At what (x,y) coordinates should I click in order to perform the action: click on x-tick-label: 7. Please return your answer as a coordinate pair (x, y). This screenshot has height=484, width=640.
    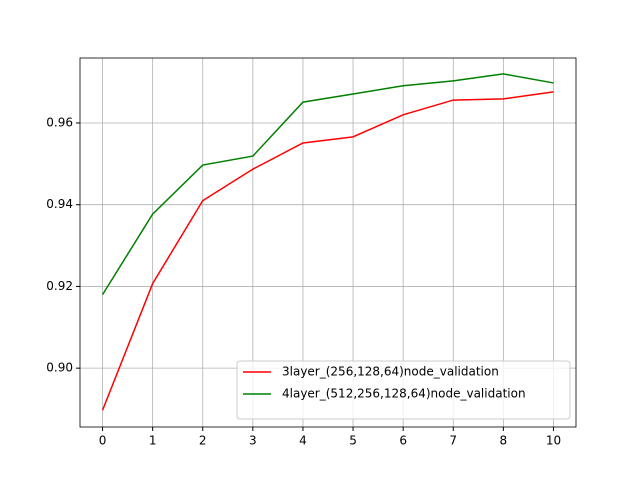
    Looking at the image, I should click on (453, 441).